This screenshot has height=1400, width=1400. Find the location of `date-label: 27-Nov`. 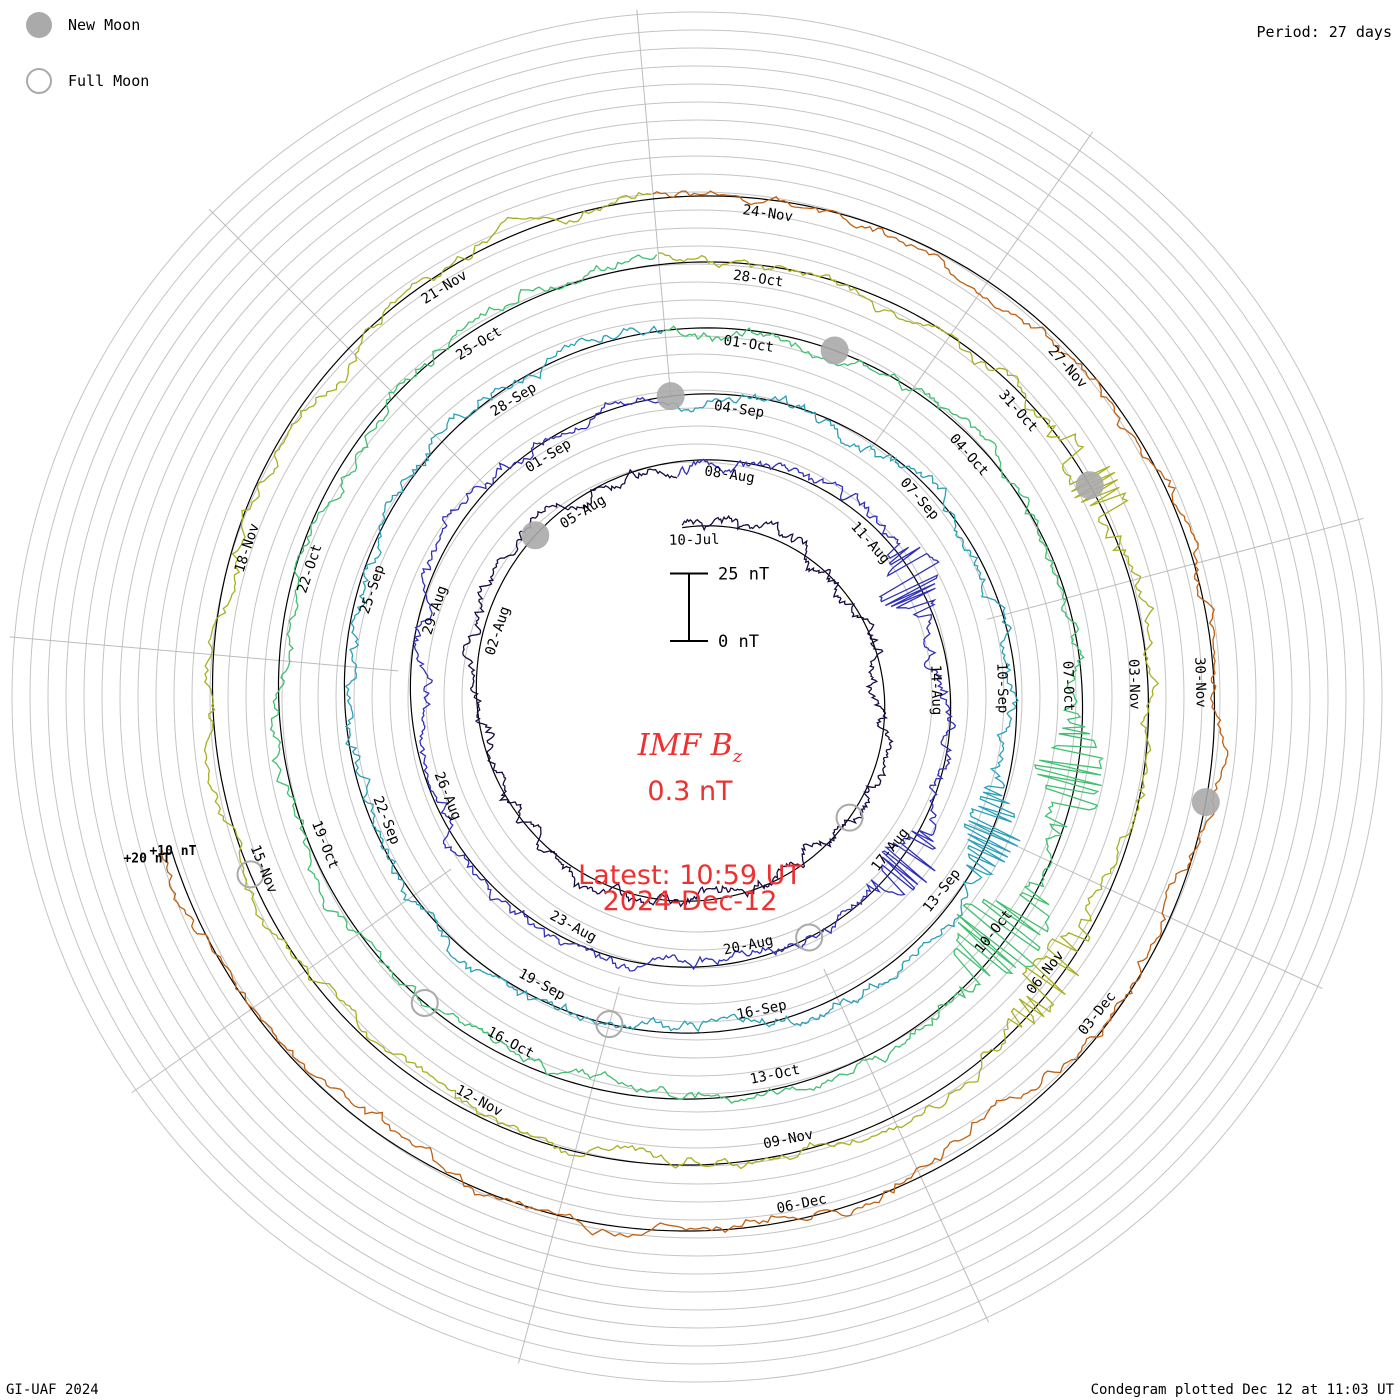

date-label: 27-Nov is located at coordinates (1068, 367).